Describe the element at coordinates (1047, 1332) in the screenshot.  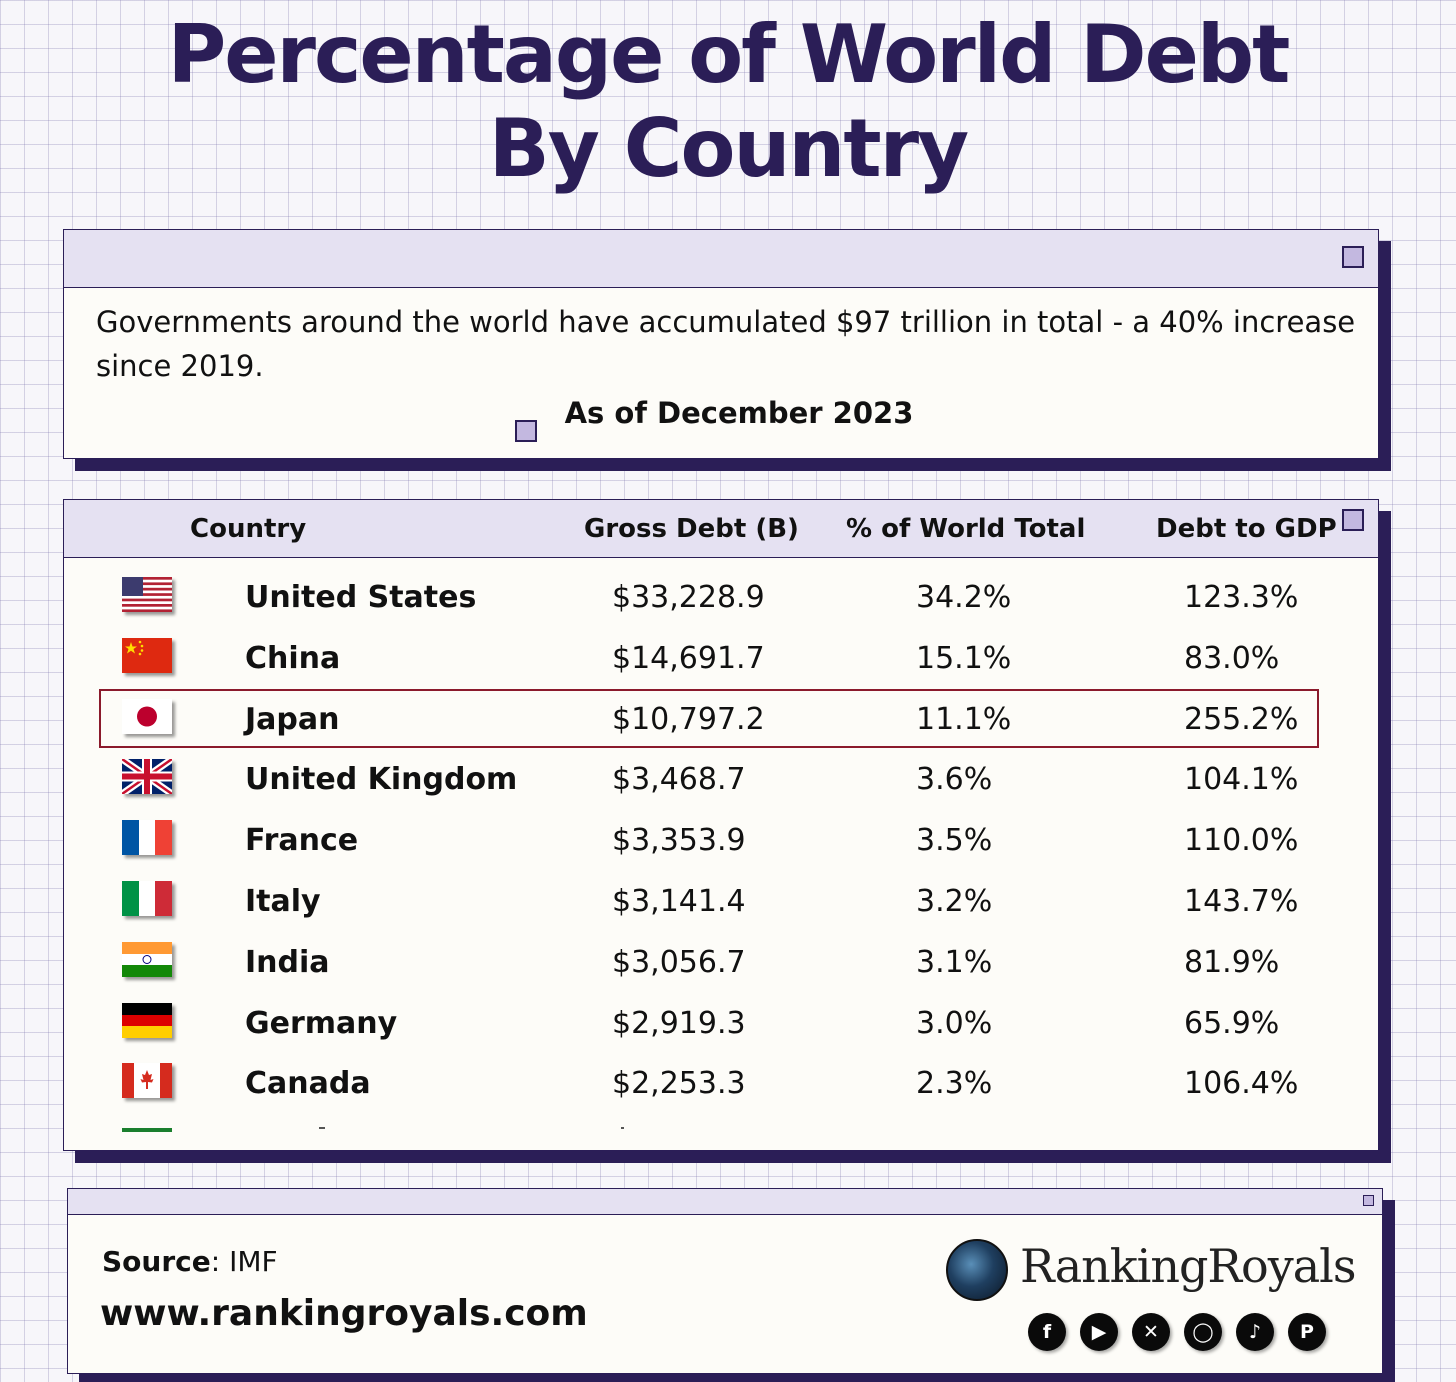
I see `facebook-icon: f` at that location.